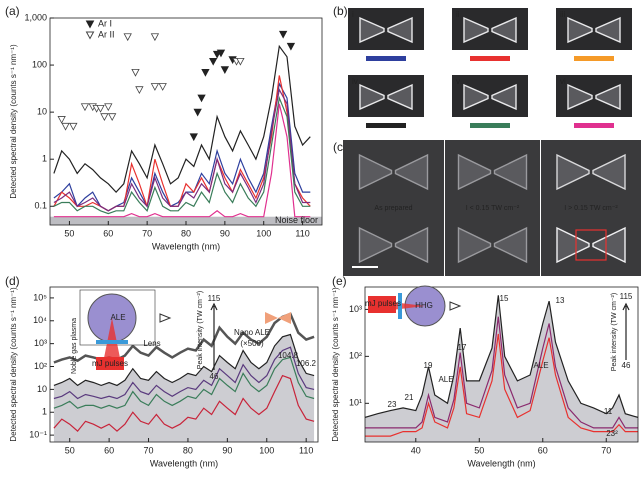  Describe the element at coordinates (69, 233) in the screenshot. I see `x-tick-label: 50` at that location.